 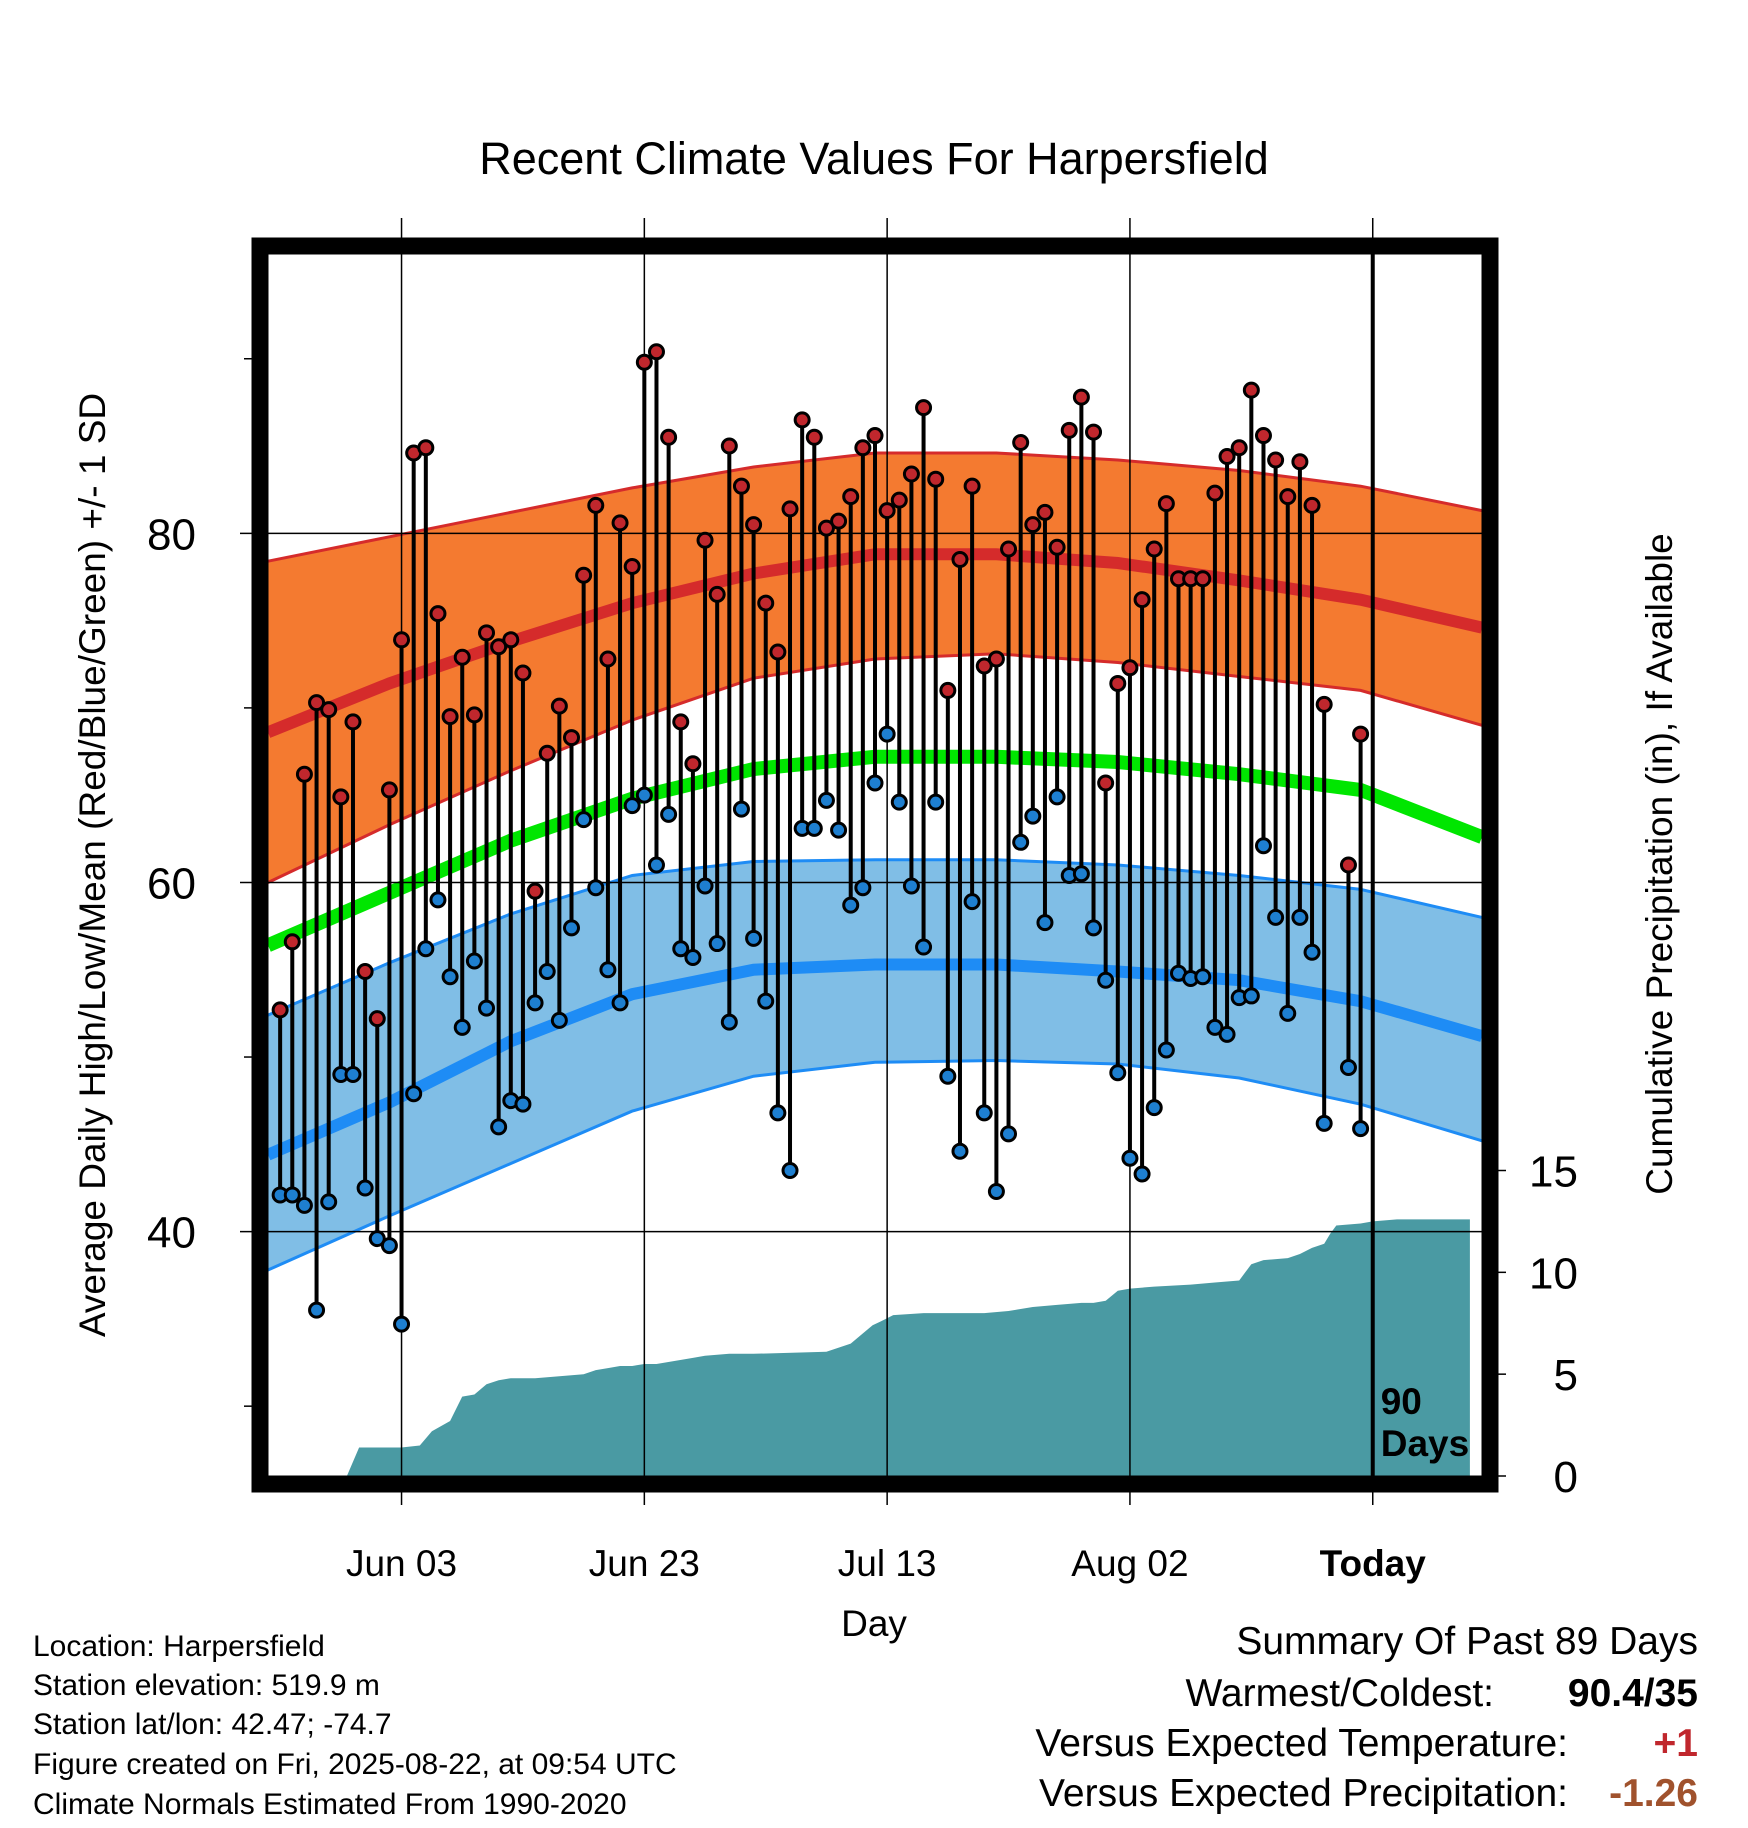 What do you see at coordinates (1632, 1693) in the screenshot?
I see `warmest-value: 90.4/35` at bounding box center [1632, 1693].